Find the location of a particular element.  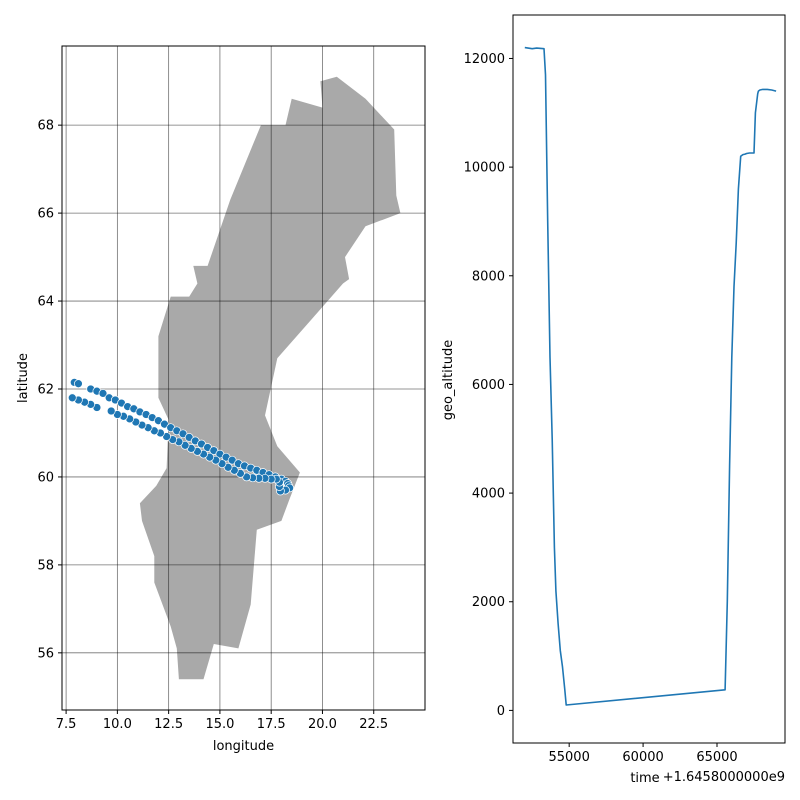

map-y-tick-label: 66 is located at coordinates (45, 214).